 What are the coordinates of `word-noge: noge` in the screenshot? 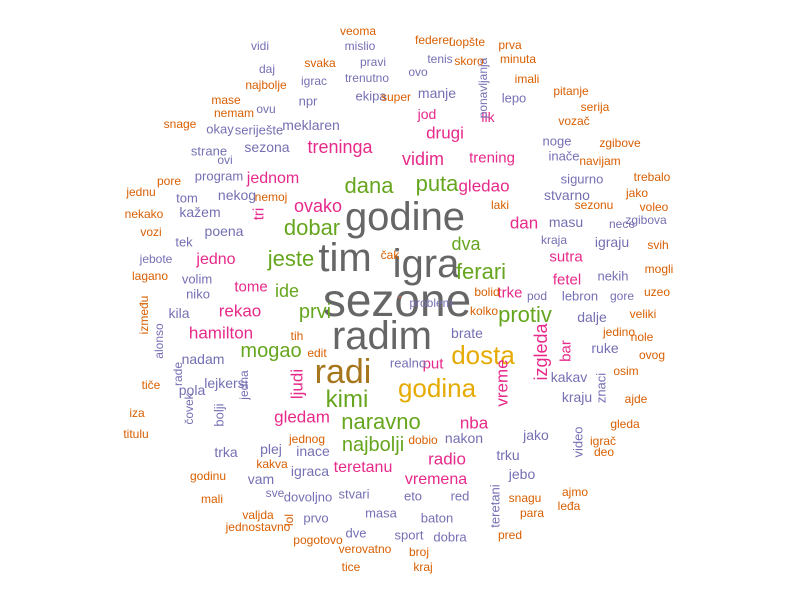 It's located at (557, 141).